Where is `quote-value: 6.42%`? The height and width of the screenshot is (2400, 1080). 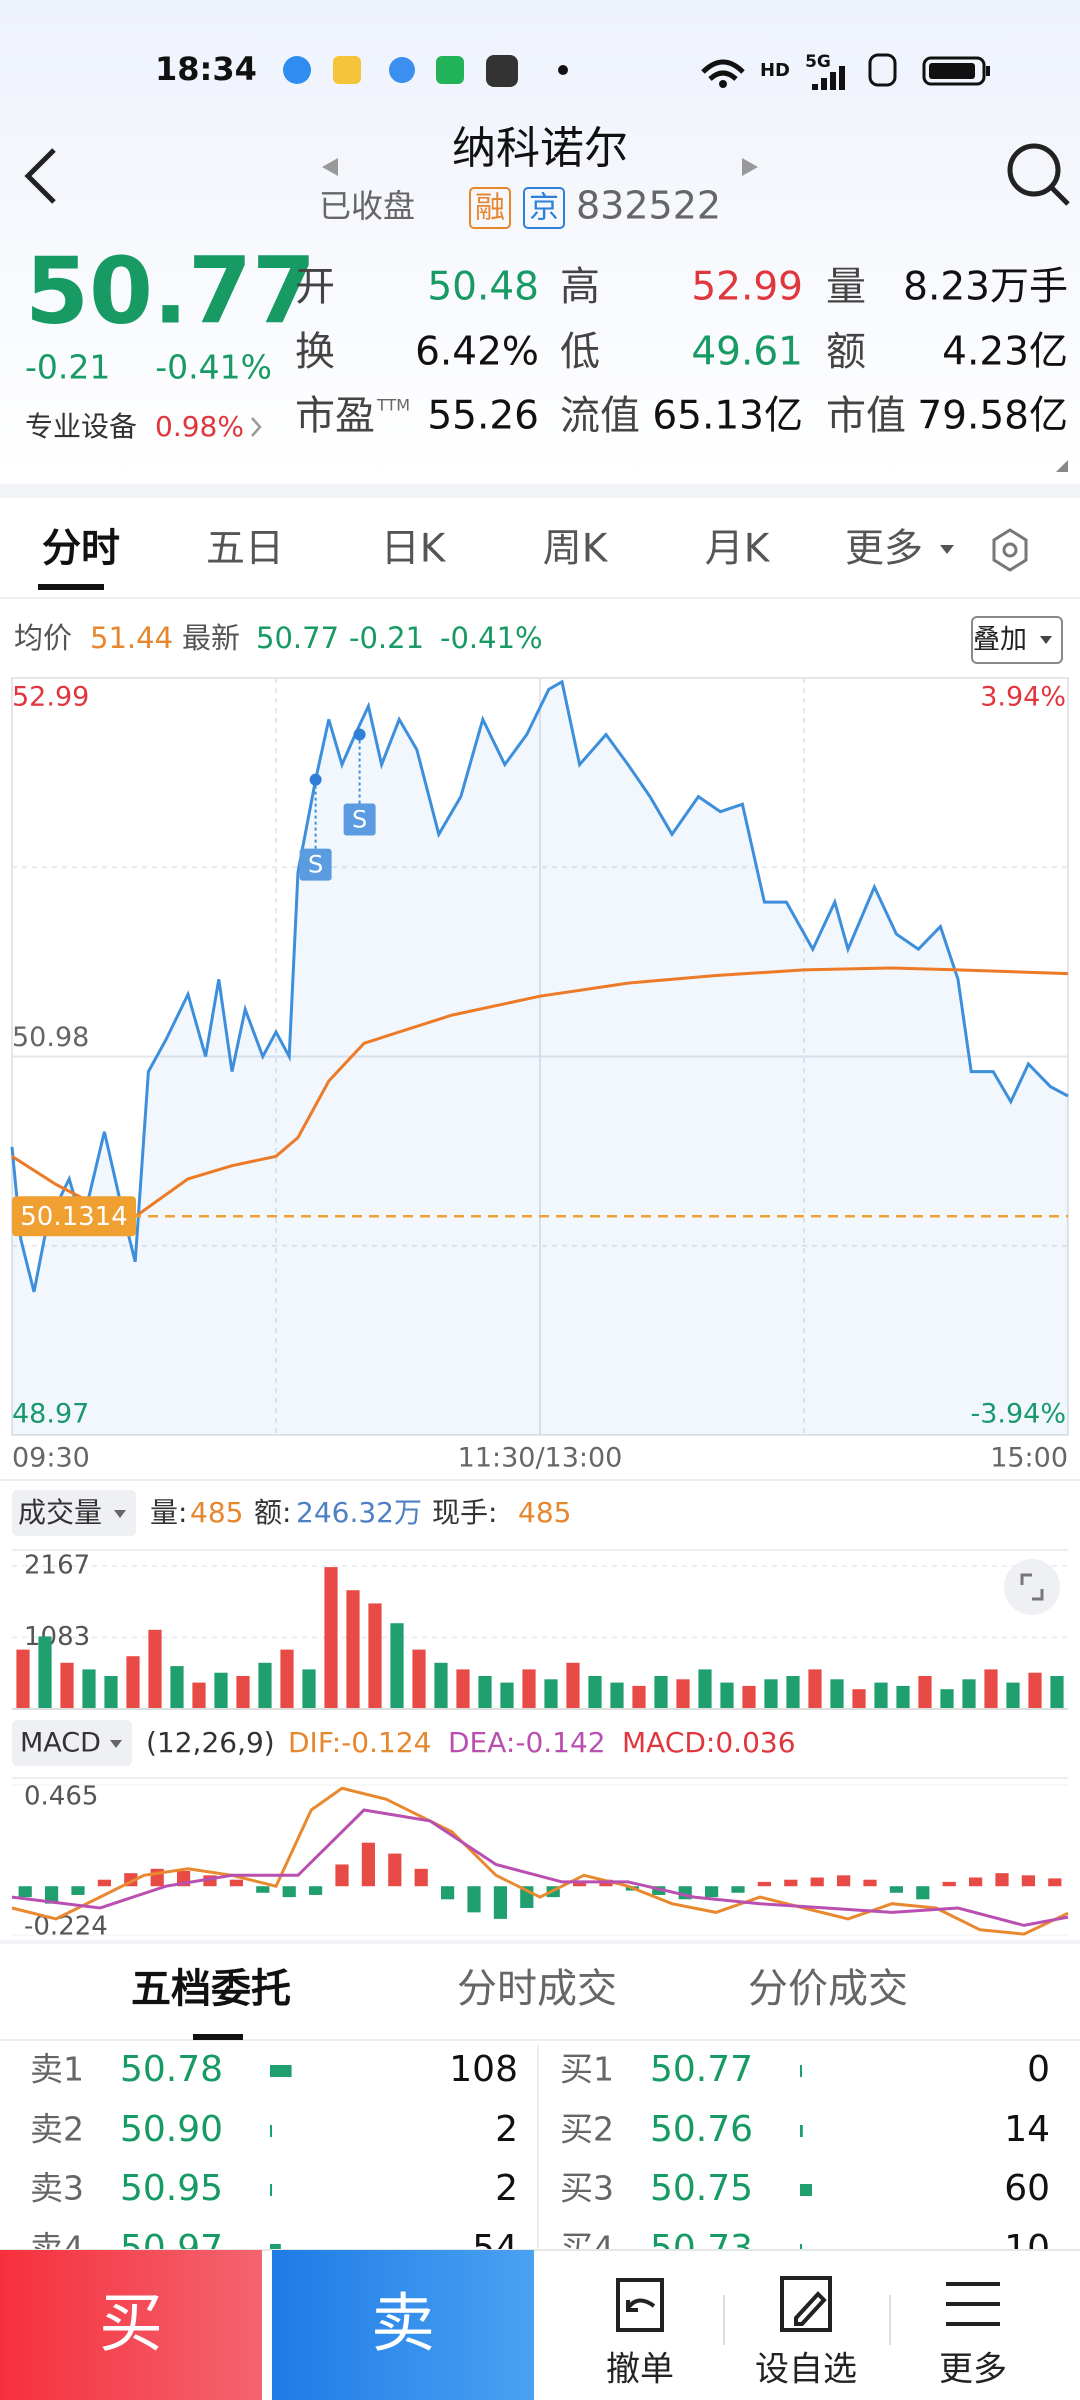
quote-value: 6.42% is located at coordinates (477, 352).